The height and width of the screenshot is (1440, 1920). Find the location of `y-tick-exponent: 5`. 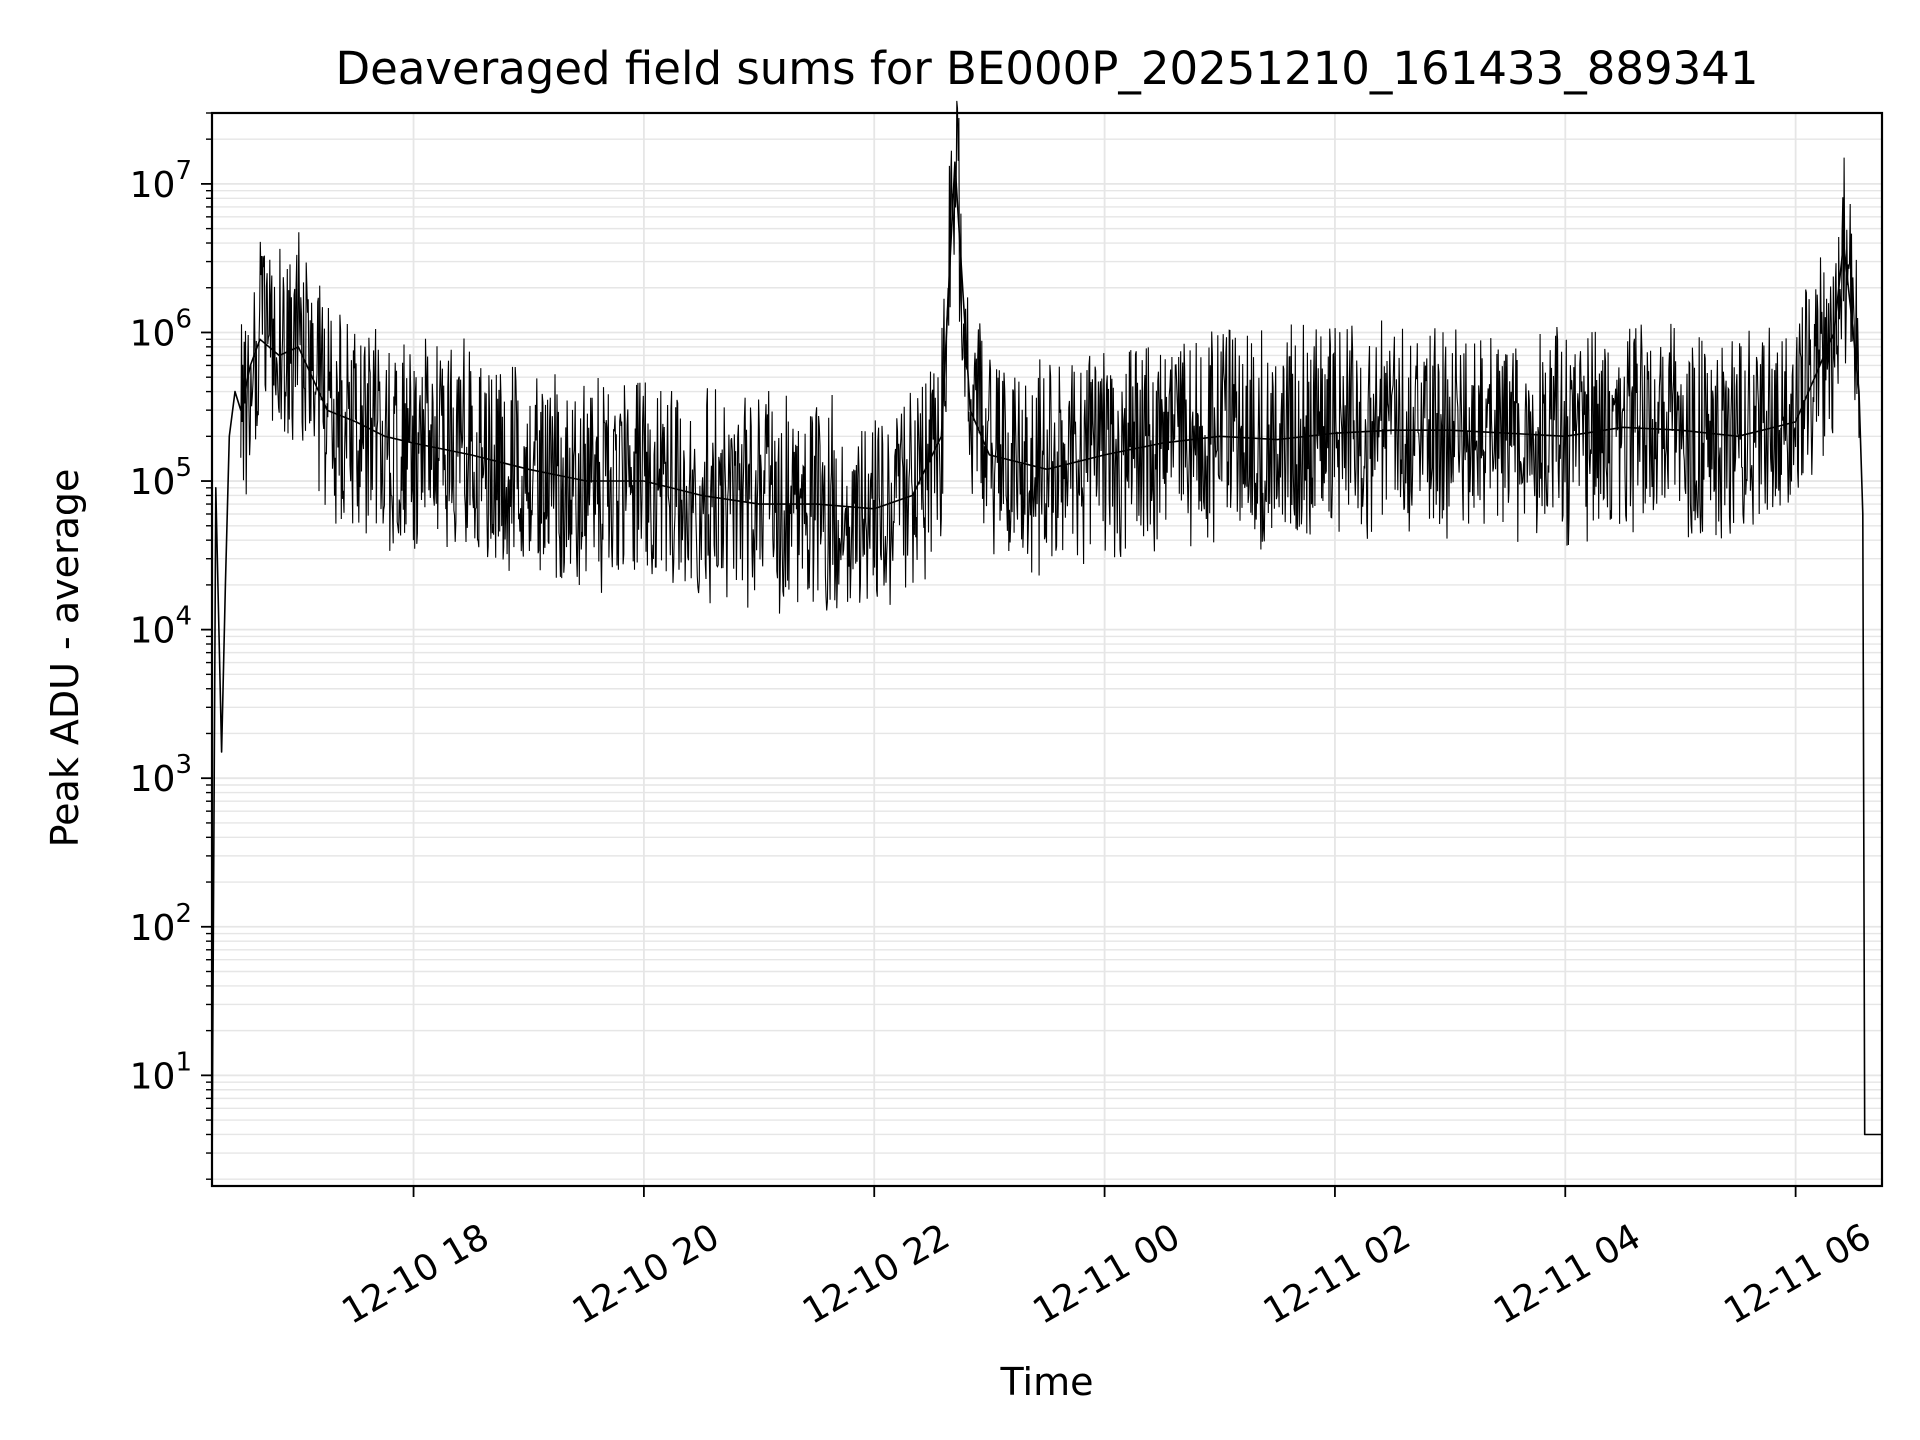

y-tick-exponent: 5 is located at coordinates (183, 468).